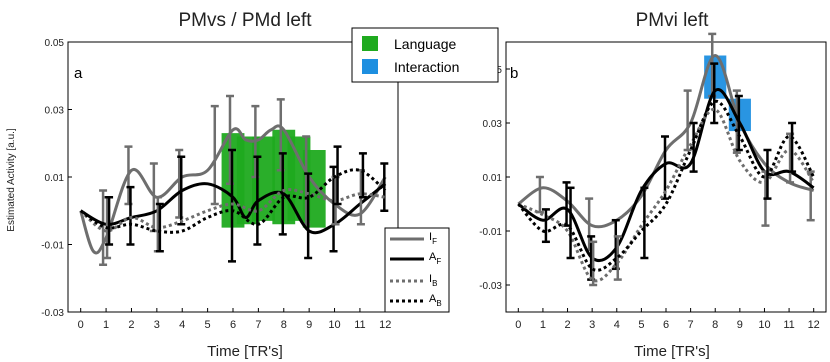 Image resolution: width=830 pixels, height=362 pixels. I want to click on x-axis-label-b: Time [TR's], so click(672, 351).